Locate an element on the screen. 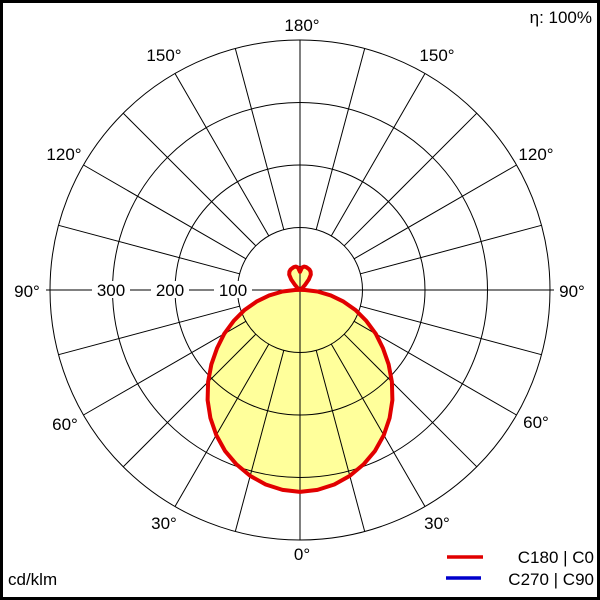  angle-label-30-right: 30° is located at coordinates (437, 523).